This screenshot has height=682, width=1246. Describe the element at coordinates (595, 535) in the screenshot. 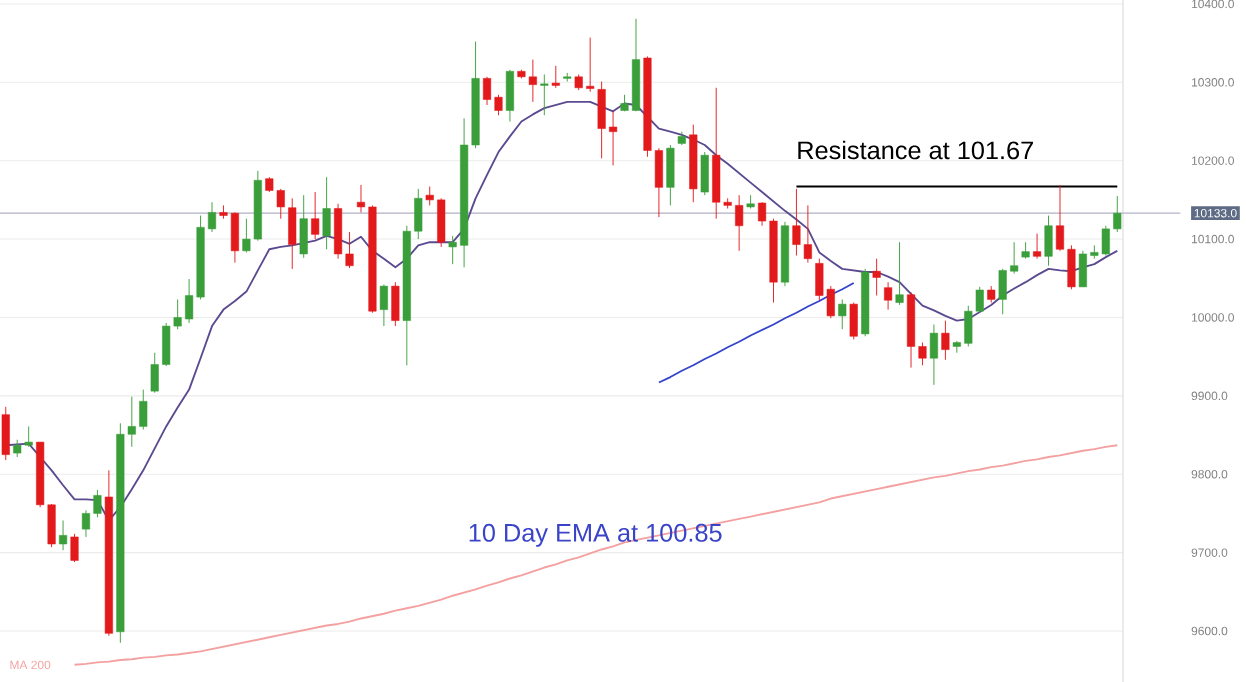

I see `annotation: 10 Day EMA at 100.85` at that location.